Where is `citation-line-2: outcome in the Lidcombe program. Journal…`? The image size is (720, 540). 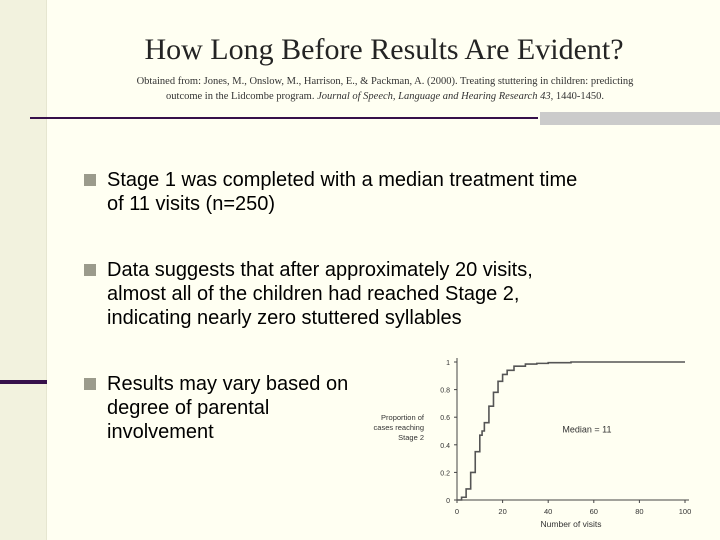
citation-line-2: outcome in the Lidcombe program. Journal… is located at coordinates (385, 96).